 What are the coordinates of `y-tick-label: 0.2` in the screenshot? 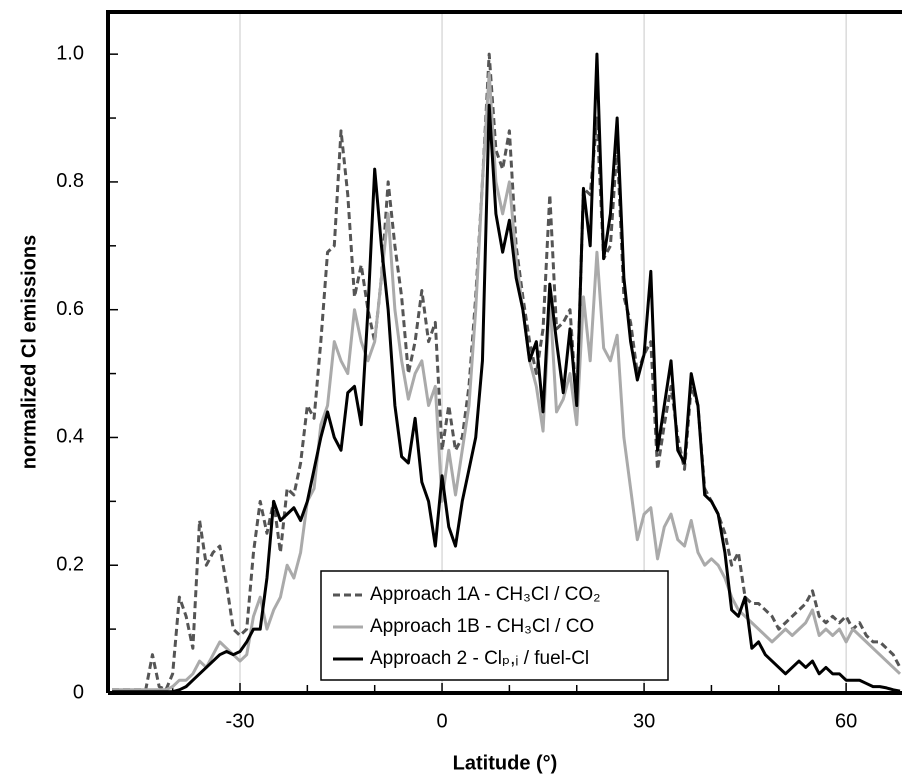 It's located at (70, 565).